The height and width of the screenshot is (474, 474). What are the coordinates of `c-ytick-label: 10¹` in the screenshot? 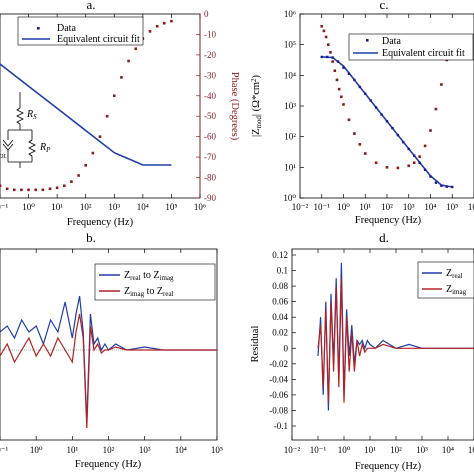 It's located at (290, 167).